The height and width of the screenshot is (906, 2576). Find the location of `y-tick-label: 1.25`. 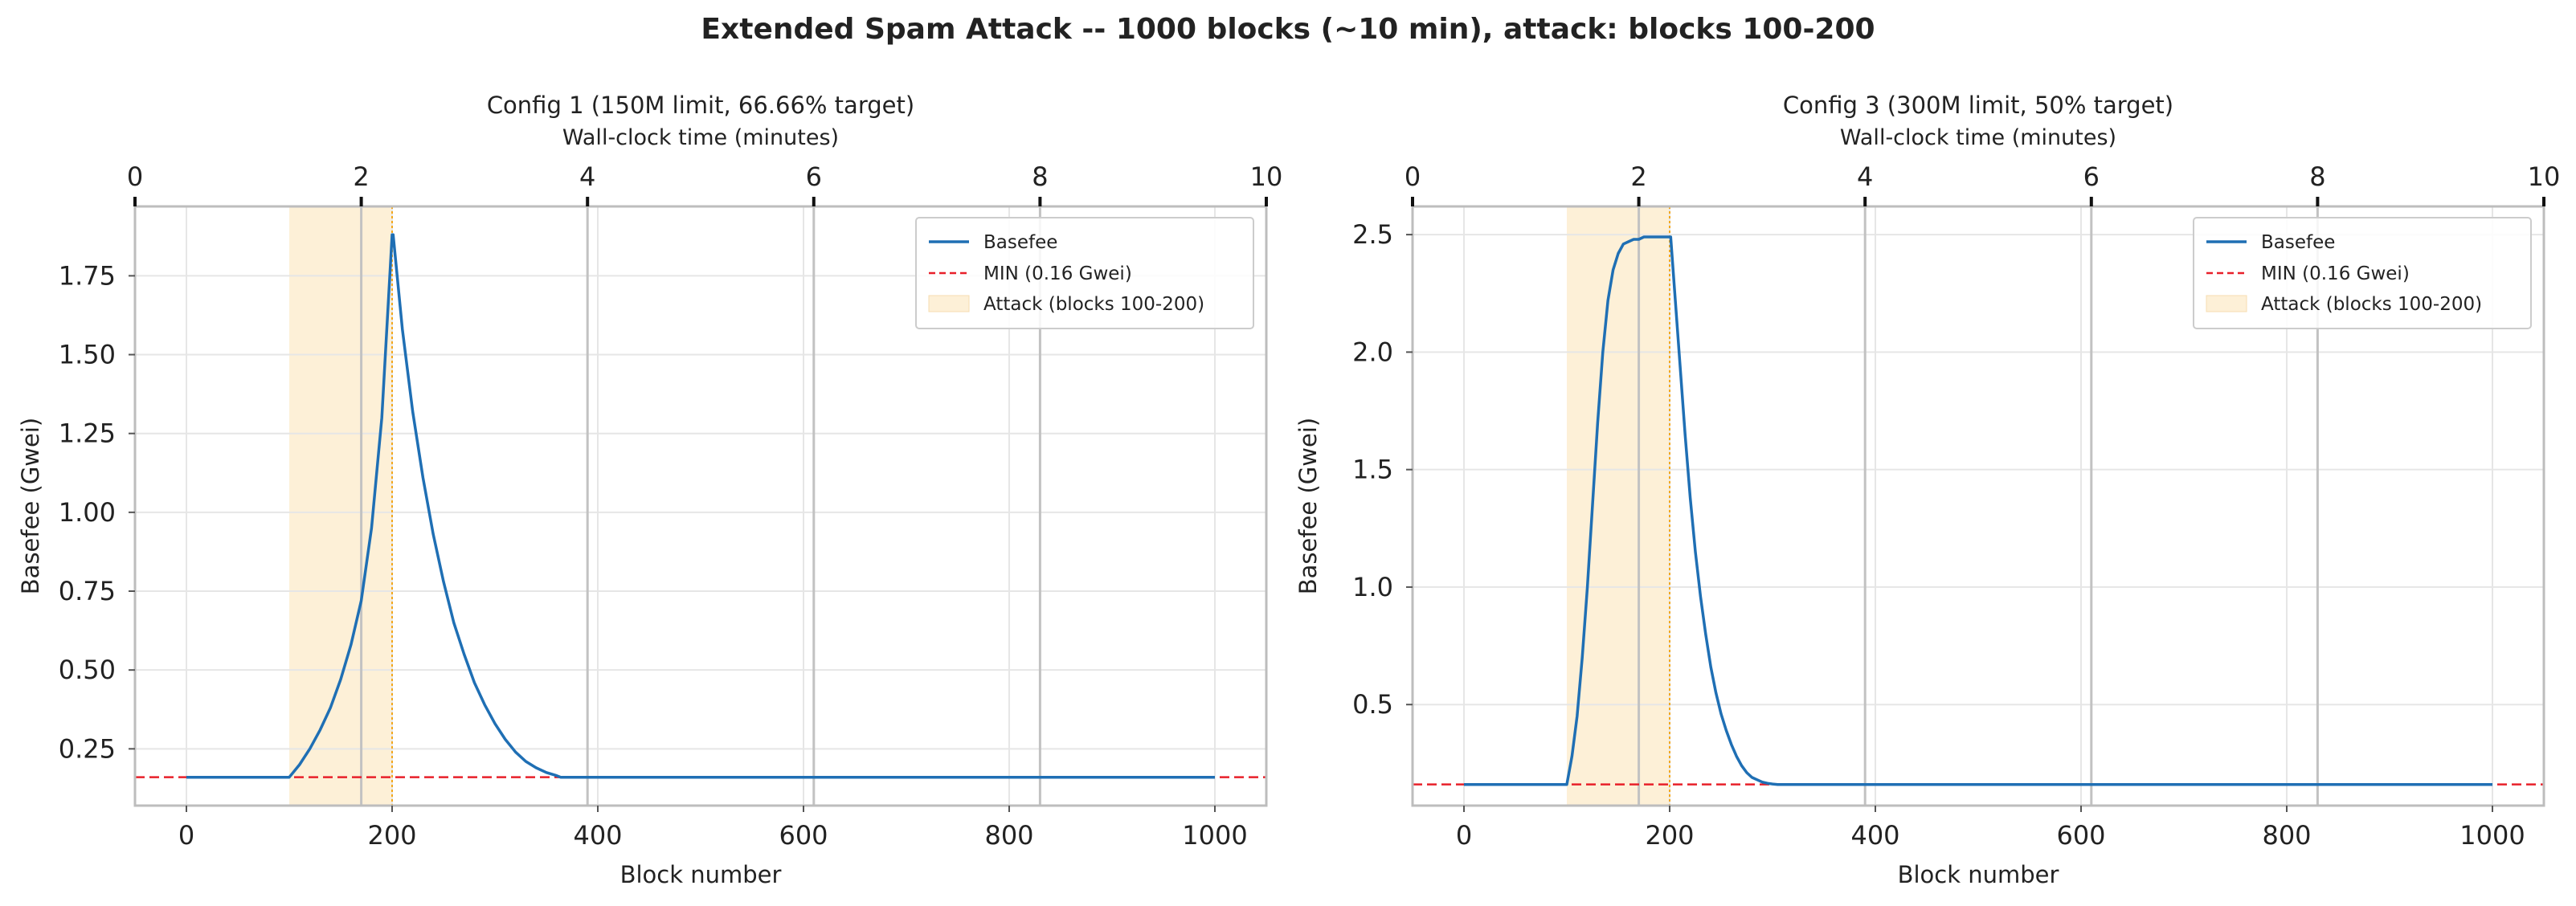

y-tick-label: 1.25 is located at coordinates (87, 433).